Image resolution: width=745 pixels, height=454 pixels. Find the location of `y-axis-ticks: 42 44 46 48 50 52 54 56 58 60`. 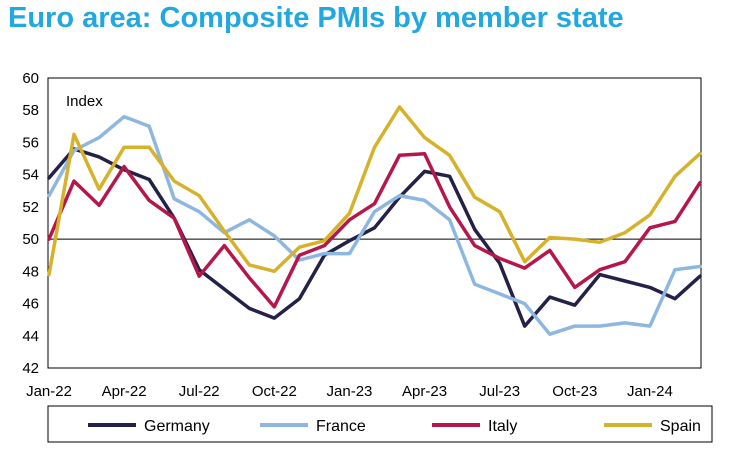

y-axis-ticks: 42 44 46 48 50 52 54 56 58 60 is located at coordinates (30, 223).